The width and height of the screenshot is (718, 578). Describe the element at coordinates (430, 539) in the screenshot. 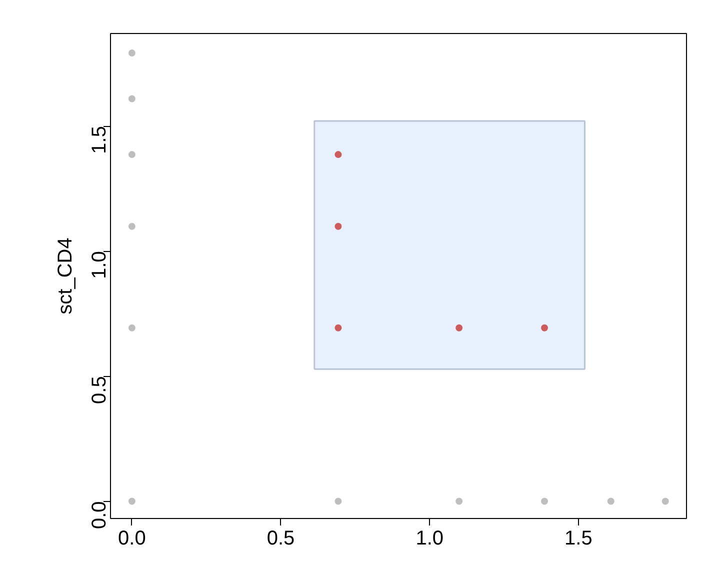

I see `x-tick-label: 1.0` at that location.